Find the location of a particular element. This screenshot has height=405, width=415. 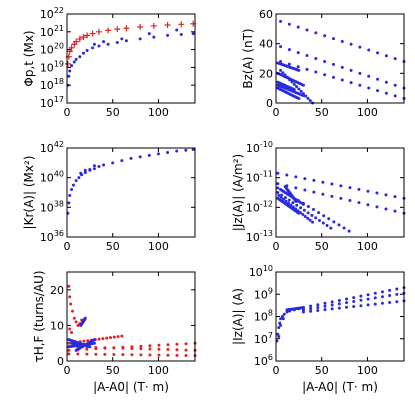

iz-xtick-label: 100 is located at coordinates (367, 370).